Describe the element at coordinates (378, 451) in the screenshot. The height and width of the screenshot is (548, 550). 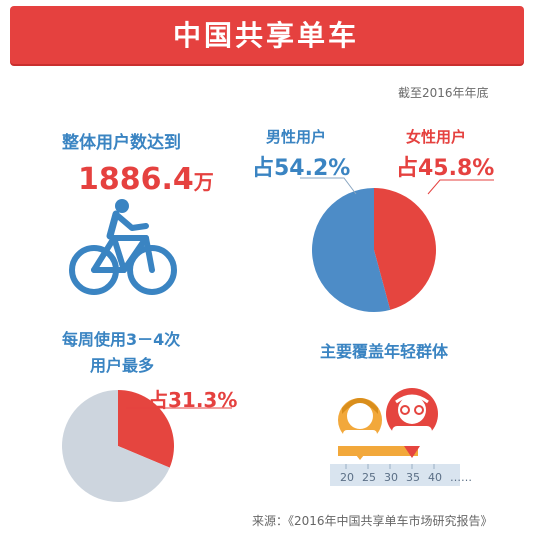
I see `age-range-bar` at that location.